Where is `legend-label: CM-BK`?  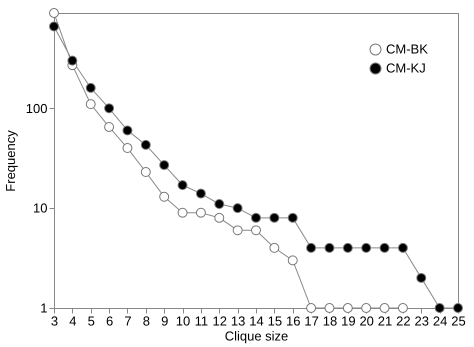
legend-label: CM-BK is located at coordinates (407, 49).